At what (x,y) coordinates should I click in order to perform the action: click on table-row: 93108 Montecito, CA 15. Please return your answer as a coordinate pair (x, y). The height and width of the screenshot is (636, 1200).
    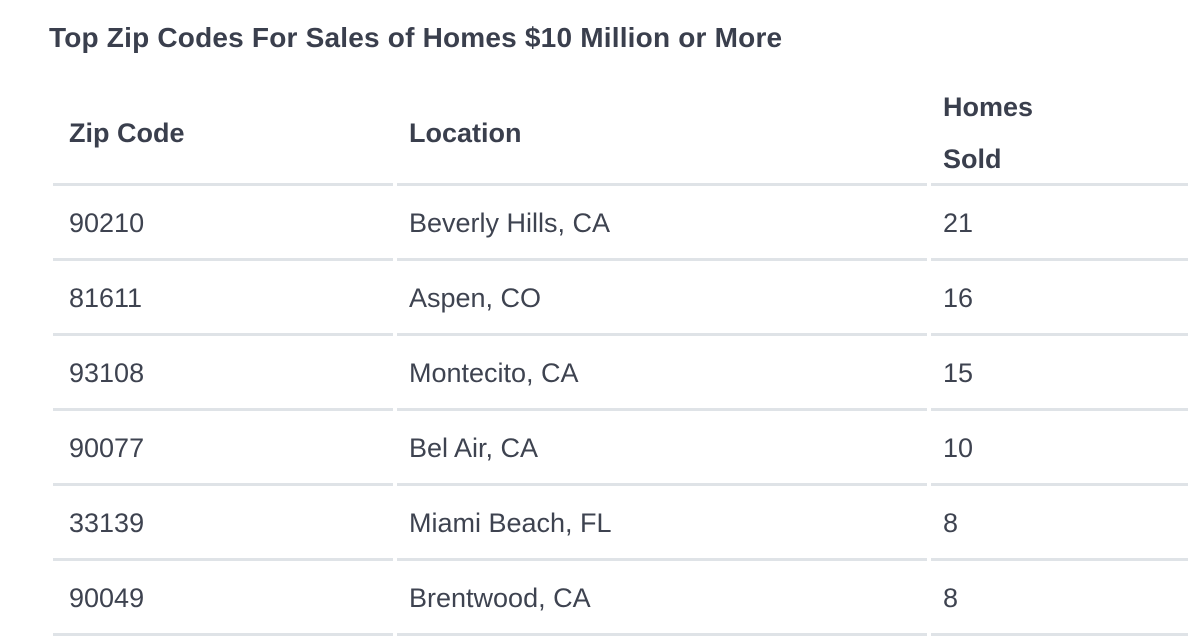
    Looking at the image, I should click on (620, 373).